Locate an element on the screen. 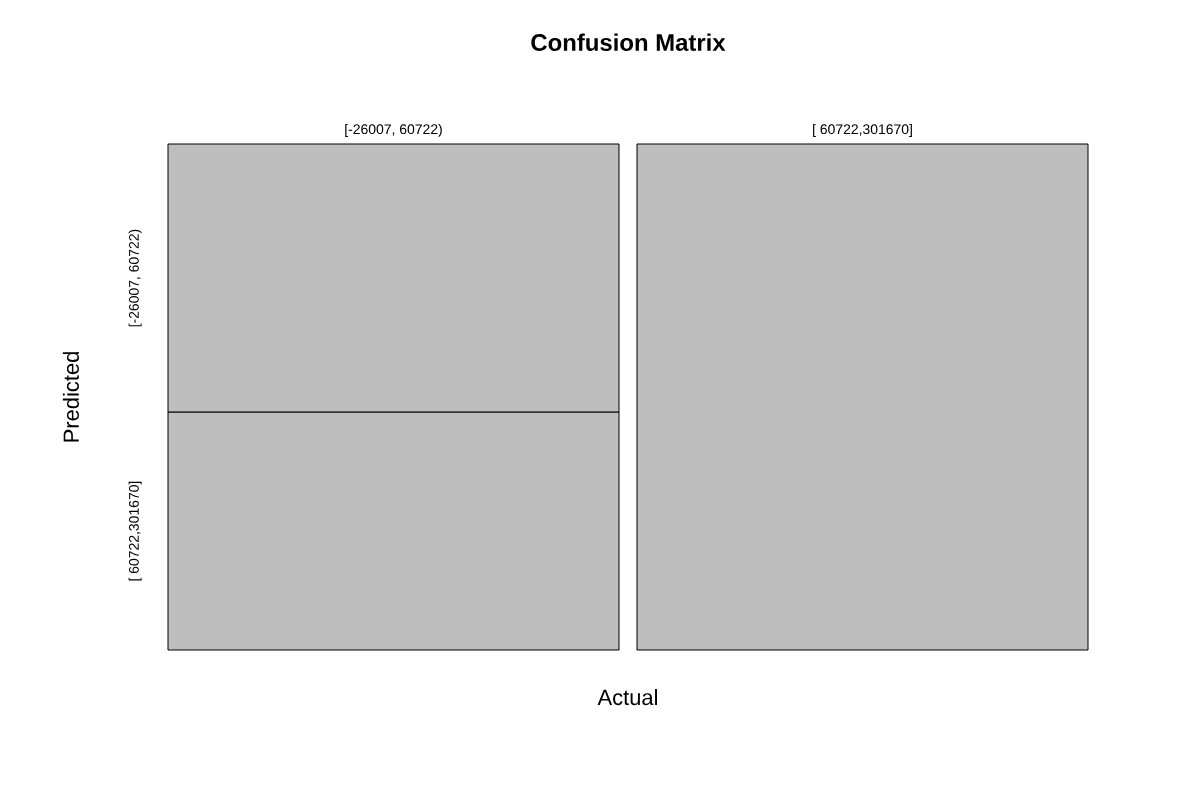 The width and height of the screenshot is (1200, 800). y-axis-title: Predicted is located at coordinates (70, 397).